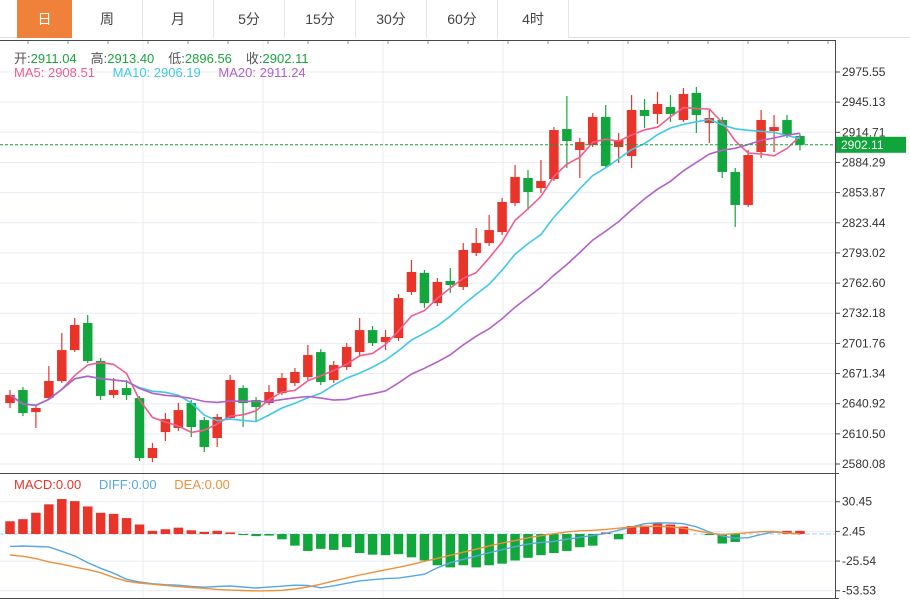  I want to click on axis-tick-label: -53.53, so click(859, 591).